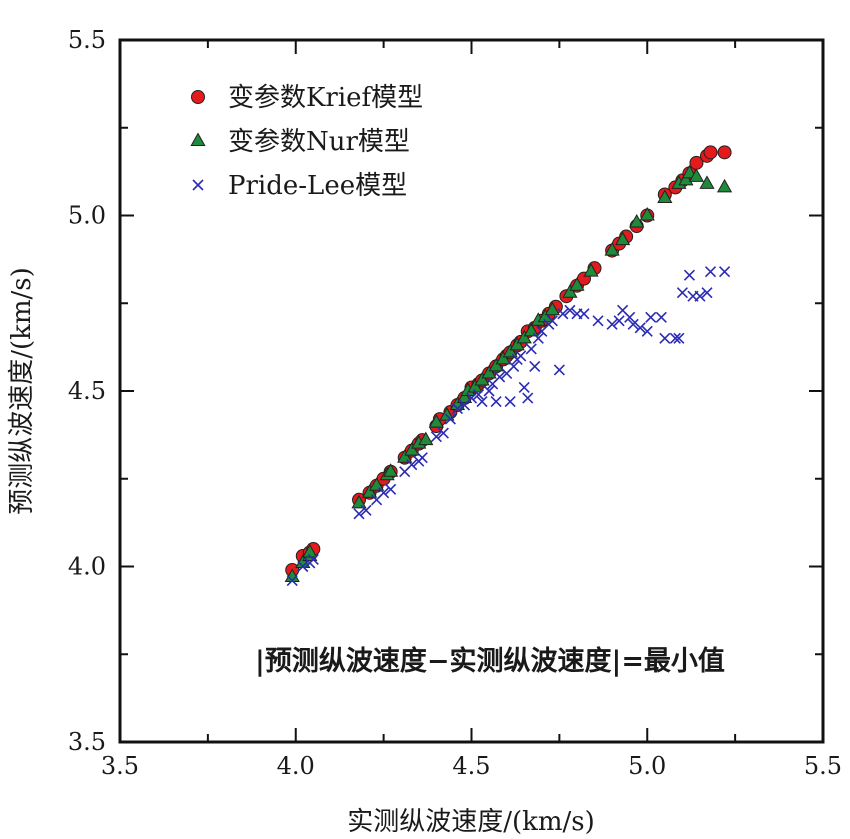 This screenshot has height=839, width=850. Describe the element at coordinates (300, 142) in the screenshot. I see `legend-item: 变参数Nur模型` at that location.